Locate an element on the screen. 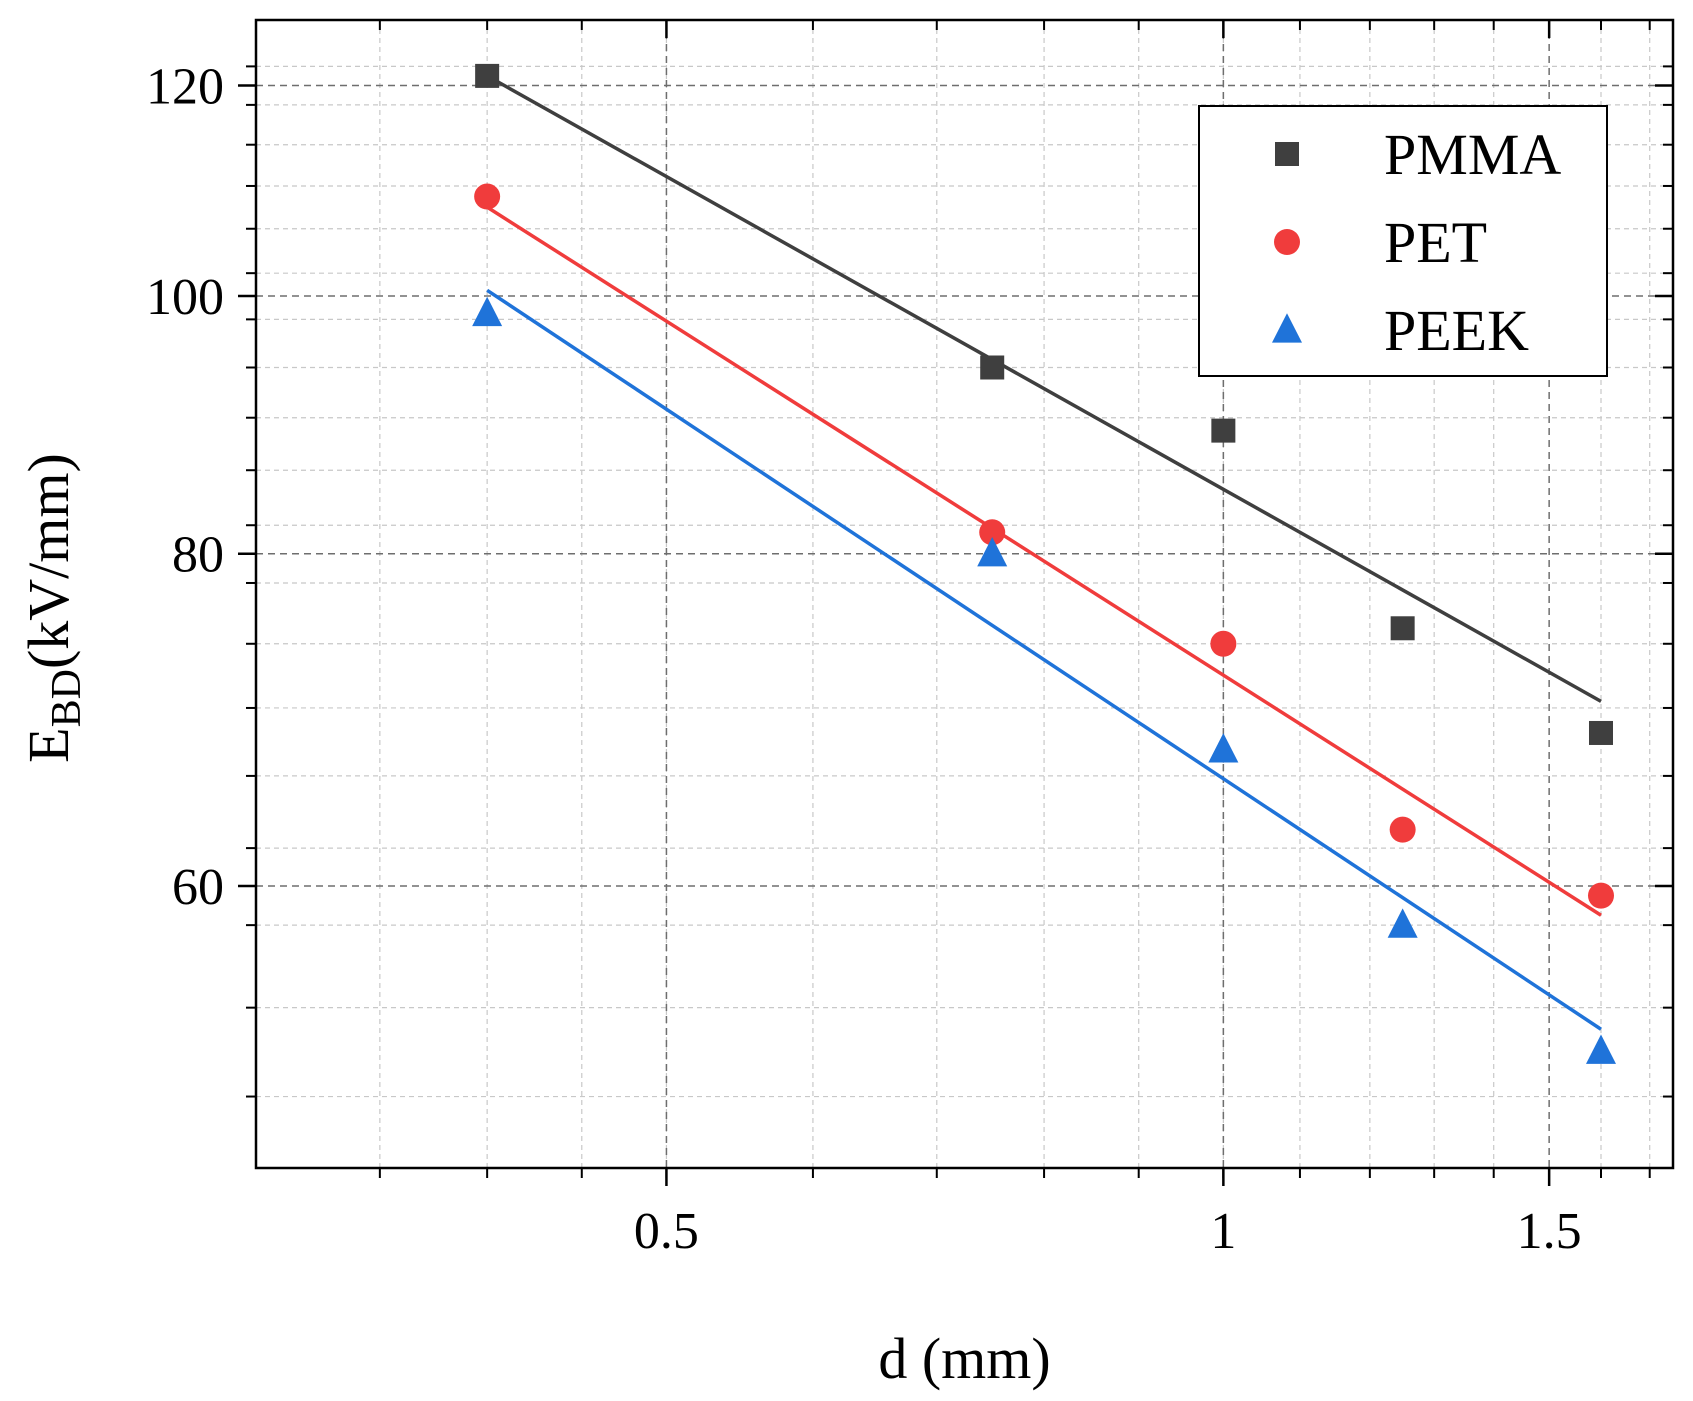  y-axis-title-main: E is located at coordinates (48, 744).